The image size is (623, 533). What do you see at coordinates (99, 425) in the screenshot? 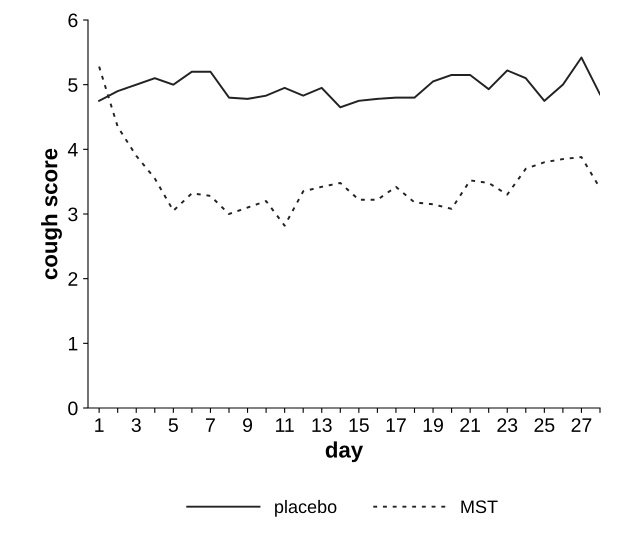
I see `x-tick-label: 1` at bounding box center [99, 425].